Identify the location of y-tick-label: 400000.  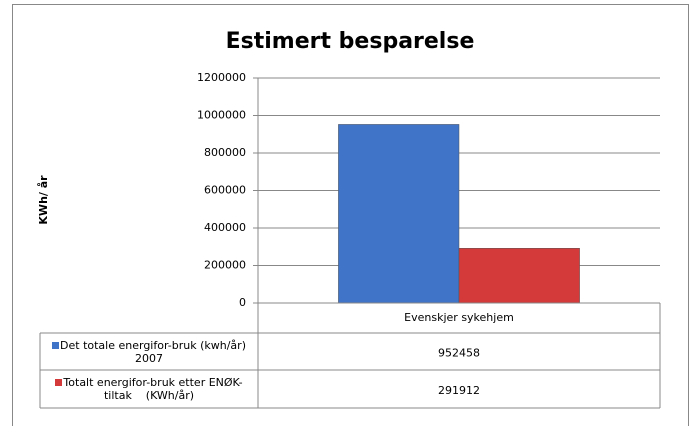
(225, 227).